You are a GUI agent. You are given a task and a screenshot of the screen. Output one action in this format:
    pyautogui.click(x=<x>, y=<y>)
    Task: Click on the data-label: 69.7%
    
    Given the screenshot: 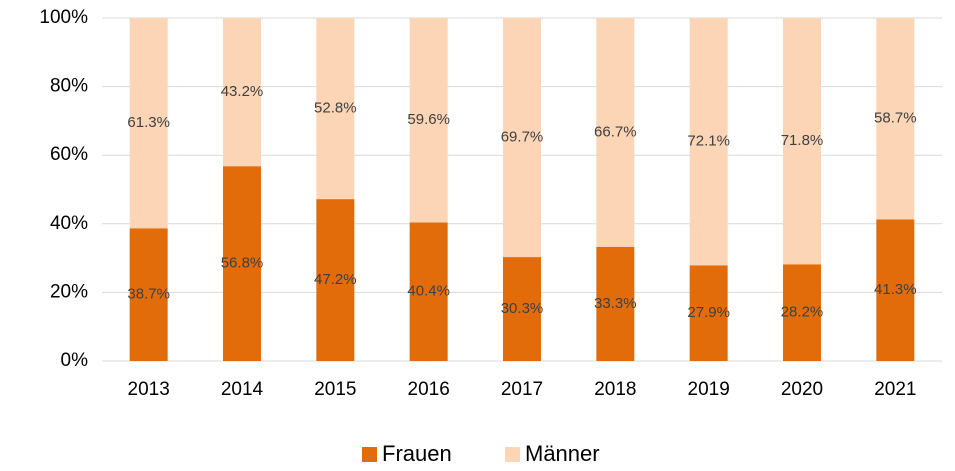 What is the action you would take?
    pyautogui.click(x=522, y=137)
    